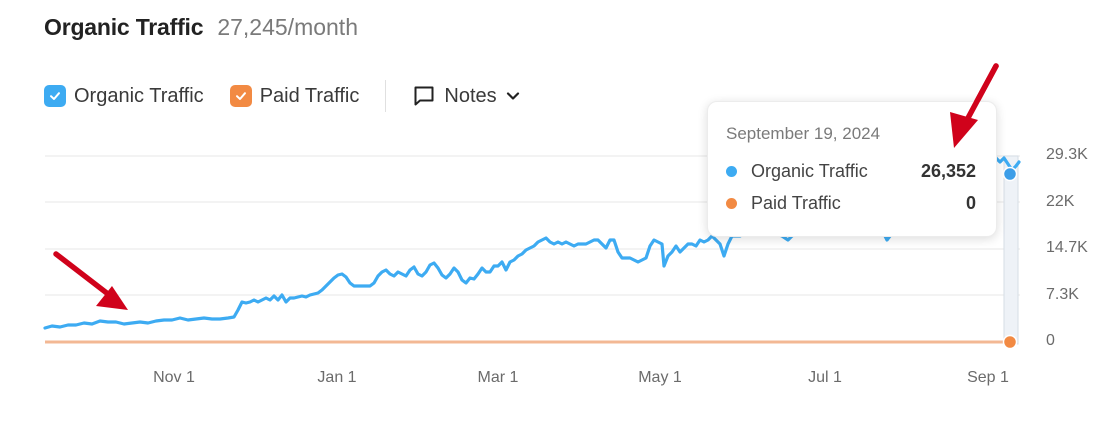  What do you see at coordinates (1010, 174) in the screenshot?
I see `organic-hover-point` at bounding box center [1010, 174].